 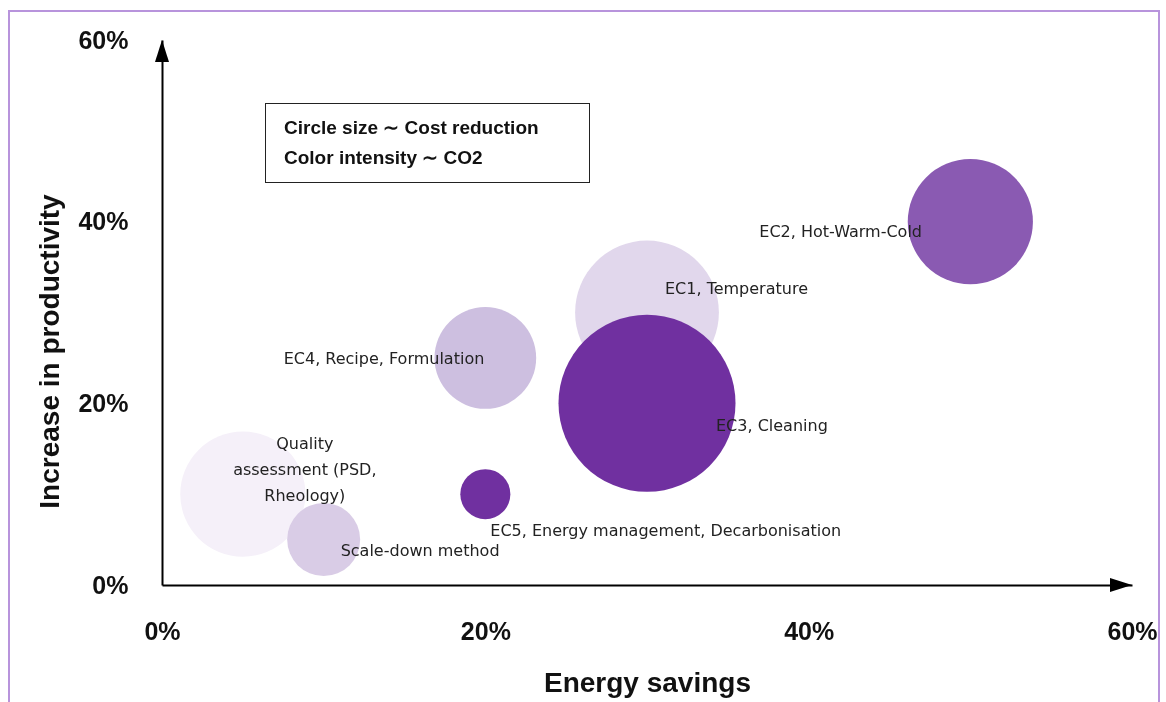 What do you see at coordinates (49, 351) in the screenshot?
I see `y-axis-title: Increase in productivity` at bounding box center [49, 351].